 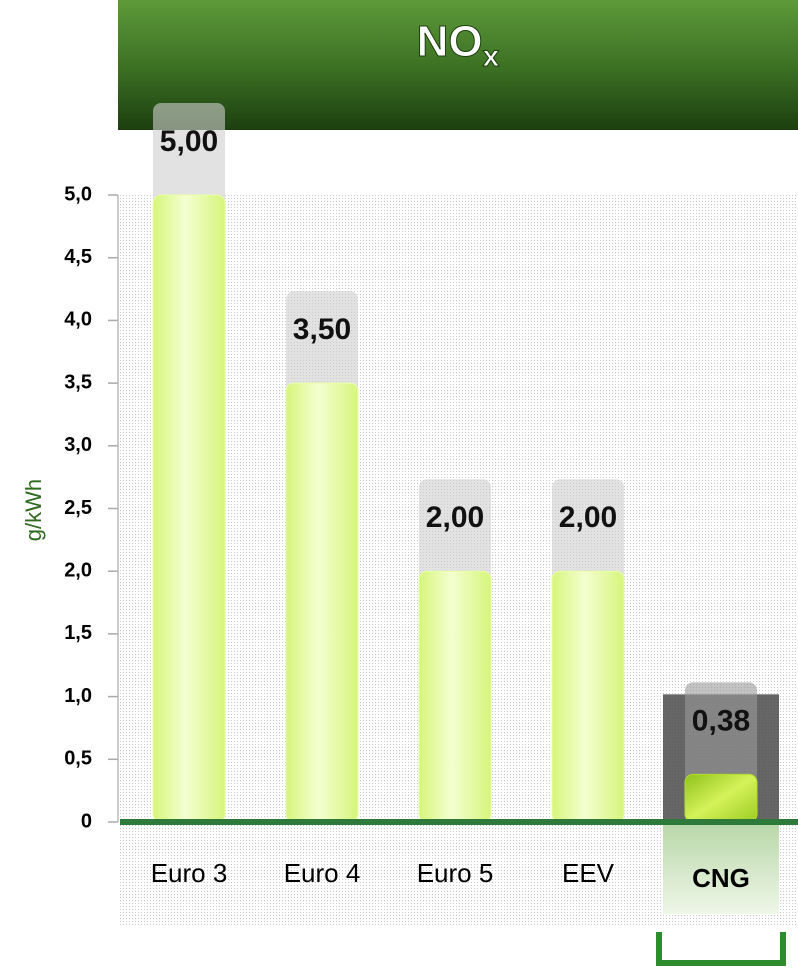 What do you see at coordinates (322, 873) in the screenshot?
I see `x-tick-label: Euro 4` at bounding box center [322, 873].